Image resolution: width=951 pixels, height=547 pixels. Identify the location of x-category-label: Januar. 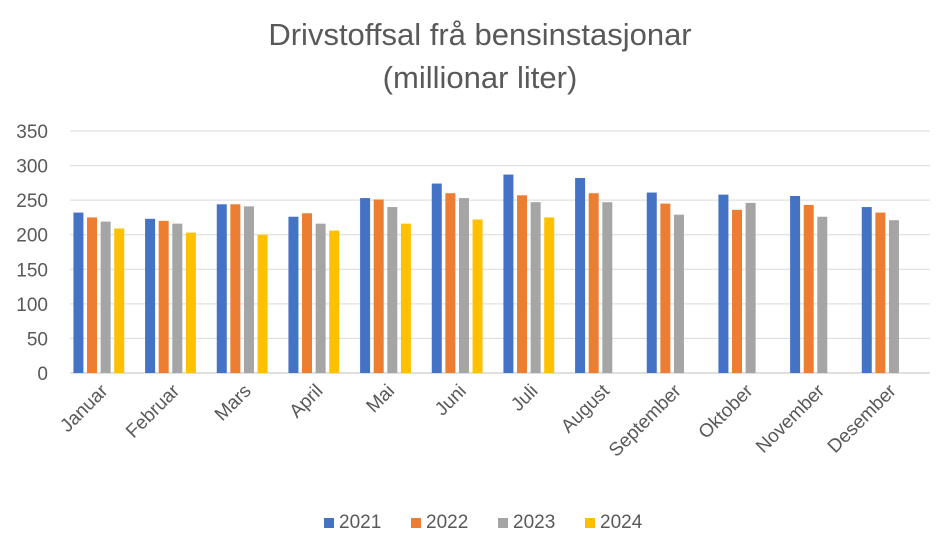
(84, 408).